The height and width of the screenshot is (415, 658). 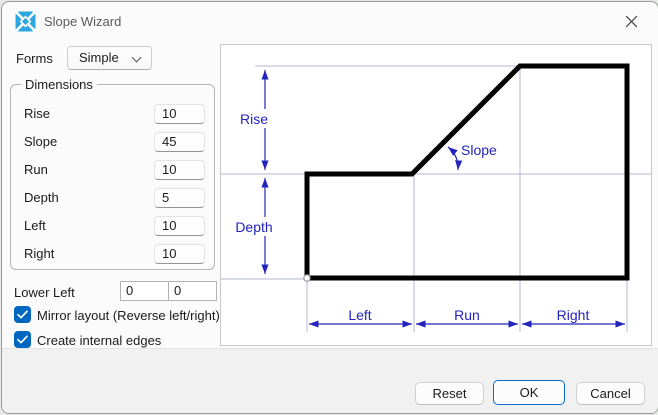 What do you see at coordinates (449, 393) in the screenshot?
I see `reset-button: Reset` at bounding box center [449, 393].